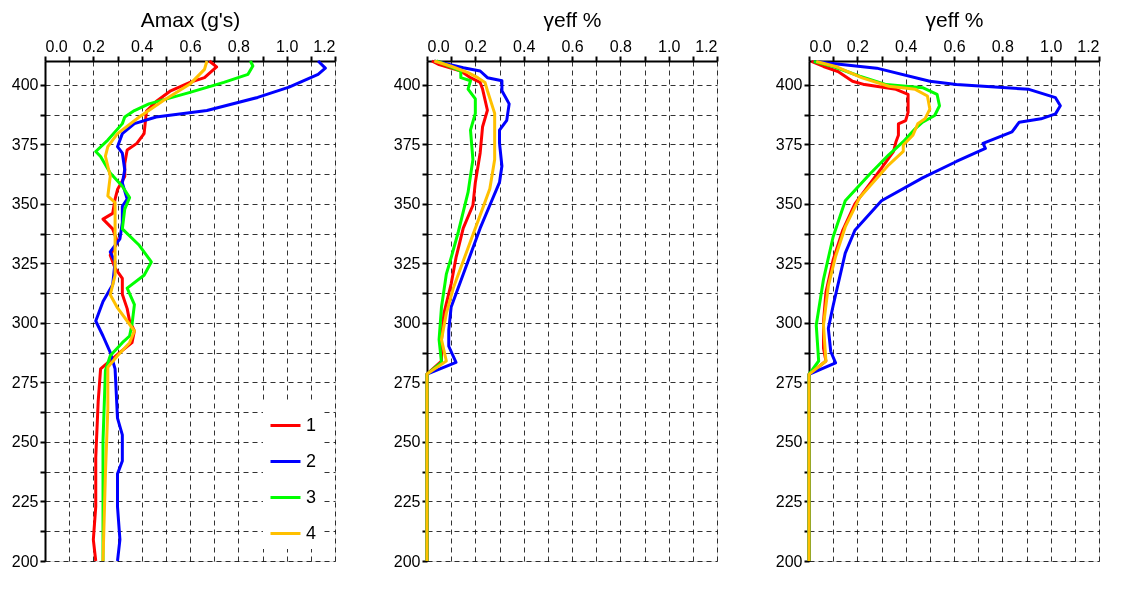 This screenshot has width=1123, height=596. Describe the element at coordinates (311, 532) in the screenshot. I see `legend-label: 4` at that location.